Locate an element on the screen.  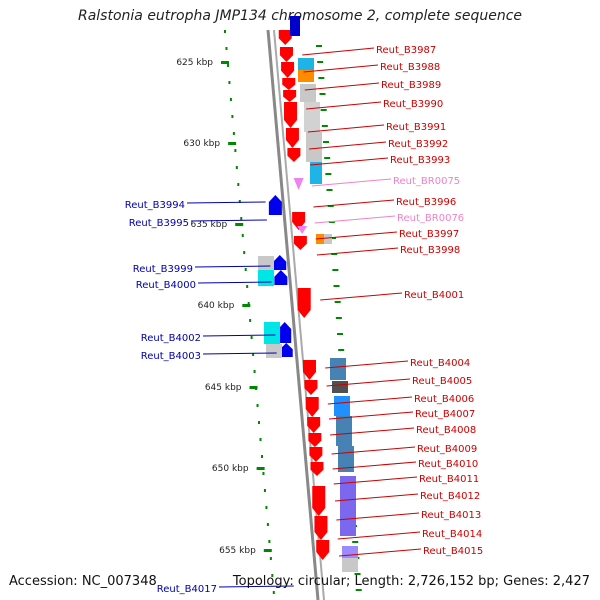
gene-label-right: Reut_BR0076 is located at coordinates (430, 218).